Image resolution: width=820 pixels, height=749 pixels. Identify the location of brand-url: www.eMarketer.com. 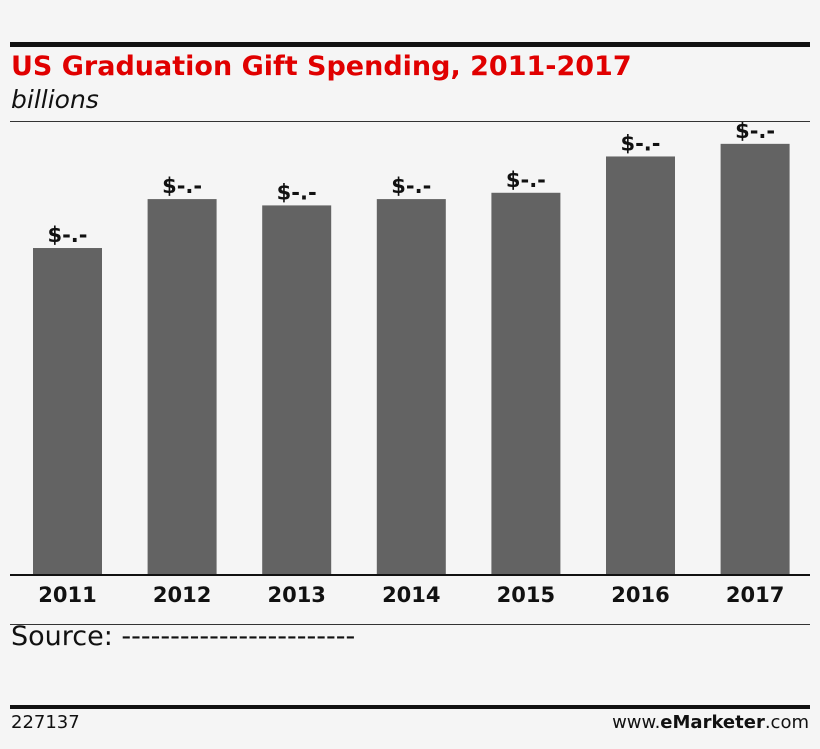
(710, 722).